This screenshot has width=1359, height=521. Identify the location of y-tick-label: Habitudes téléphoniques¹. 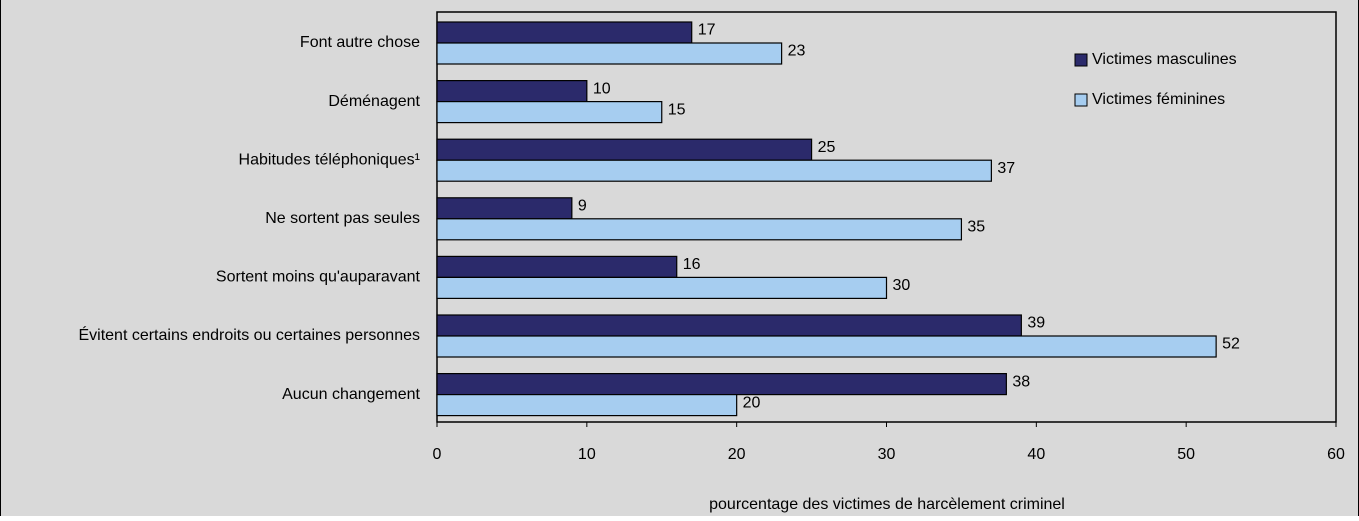
(329, 159).